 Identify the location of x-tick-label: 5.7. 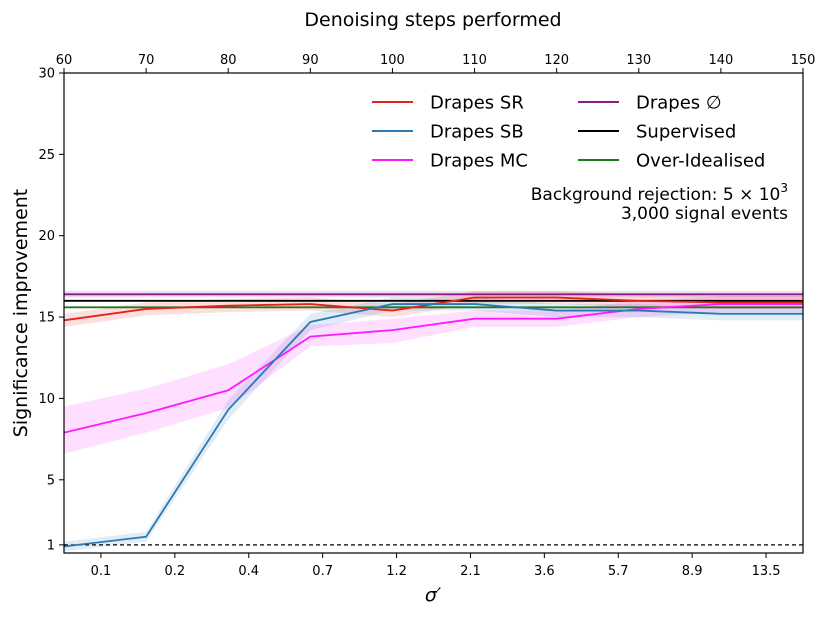
(618, 571).